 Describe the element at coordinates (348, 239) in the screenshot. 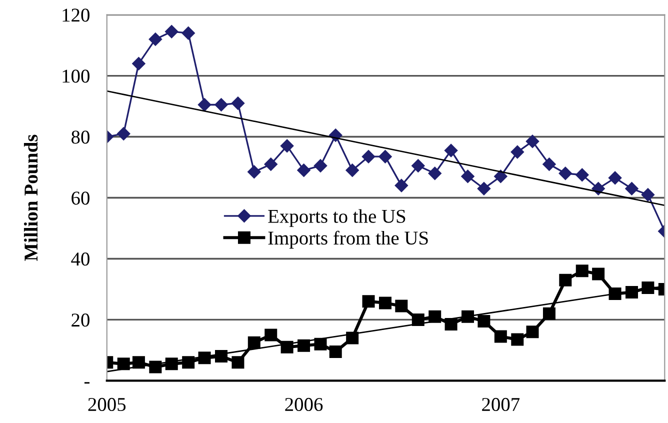

I see `legend-label: Imports from the US` at that location.